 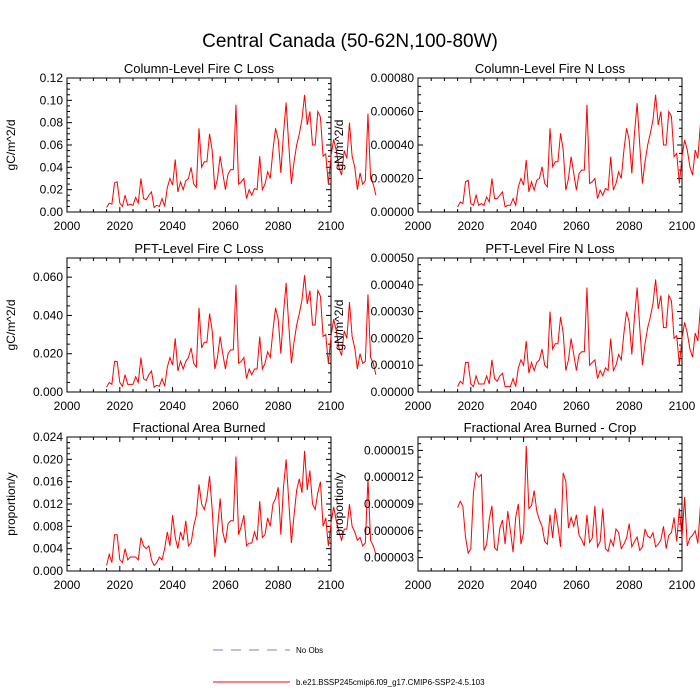 What do you see at coordinates (389, 531) in the screenshot?
I see `y-tick-label: 0.000006` at bounding box center [389, 531].